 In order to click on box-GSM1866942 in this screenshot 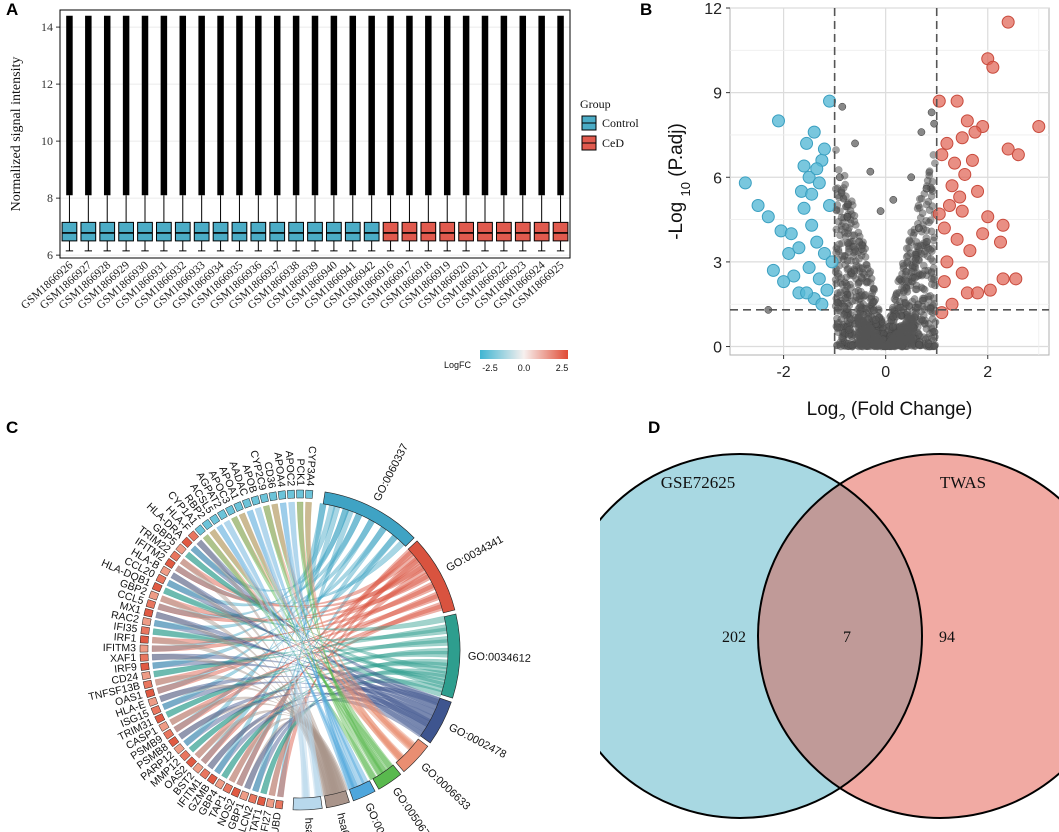, I will do `click(371, 133)`.